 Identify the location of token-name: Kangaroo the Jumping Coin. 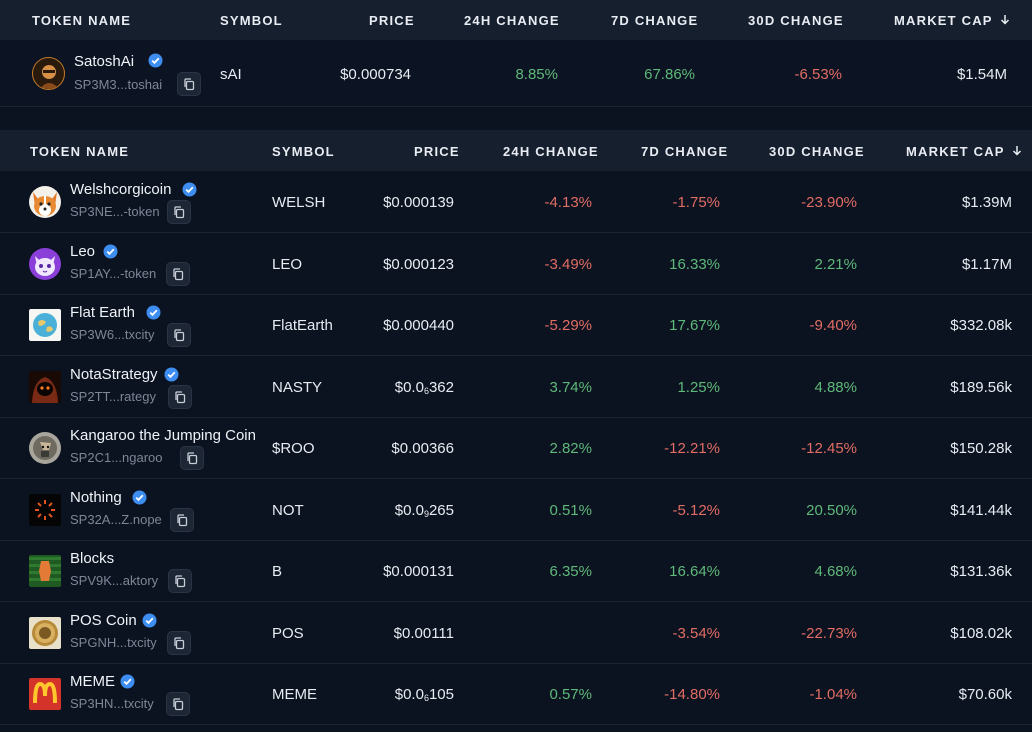
(163, 435).